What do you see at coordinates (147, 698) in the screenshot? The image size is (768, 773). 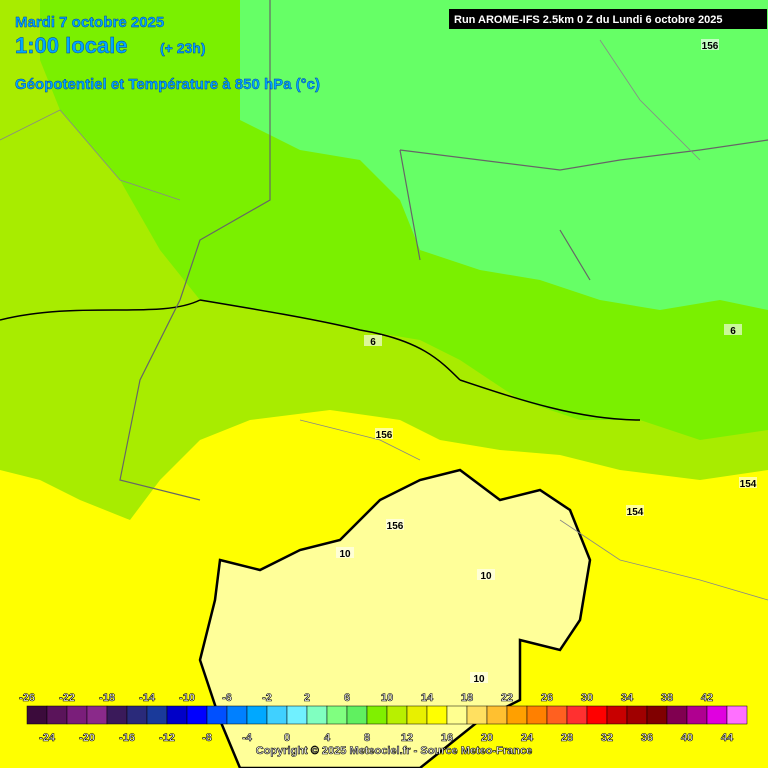 I see `colorbar-label: -14` at bounding box center [147, 698].